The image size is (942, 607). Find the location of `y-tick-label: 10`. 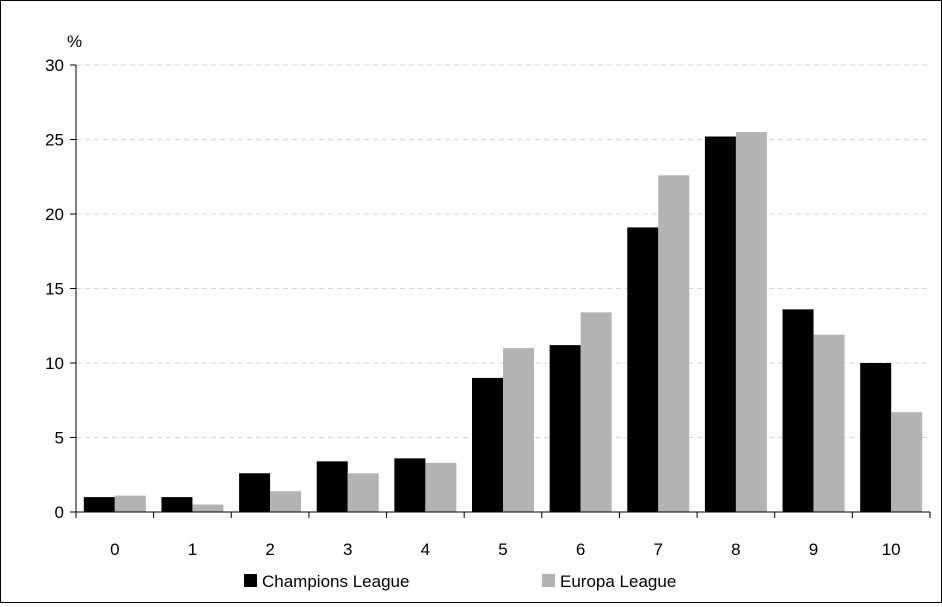

y-tick-label: 10 is located at coordinates (54, 363).